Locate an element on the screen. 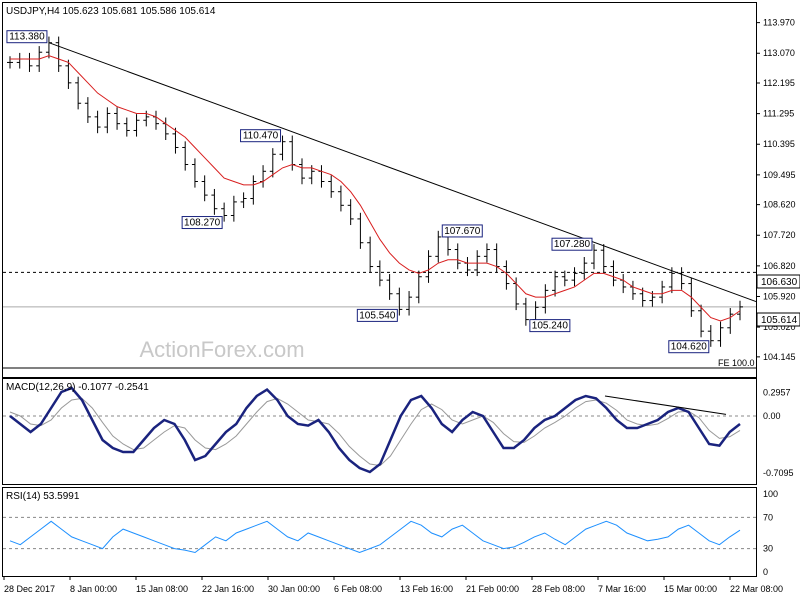  macd-axis-label: 0.2957 is located at coordinates (777, 392).